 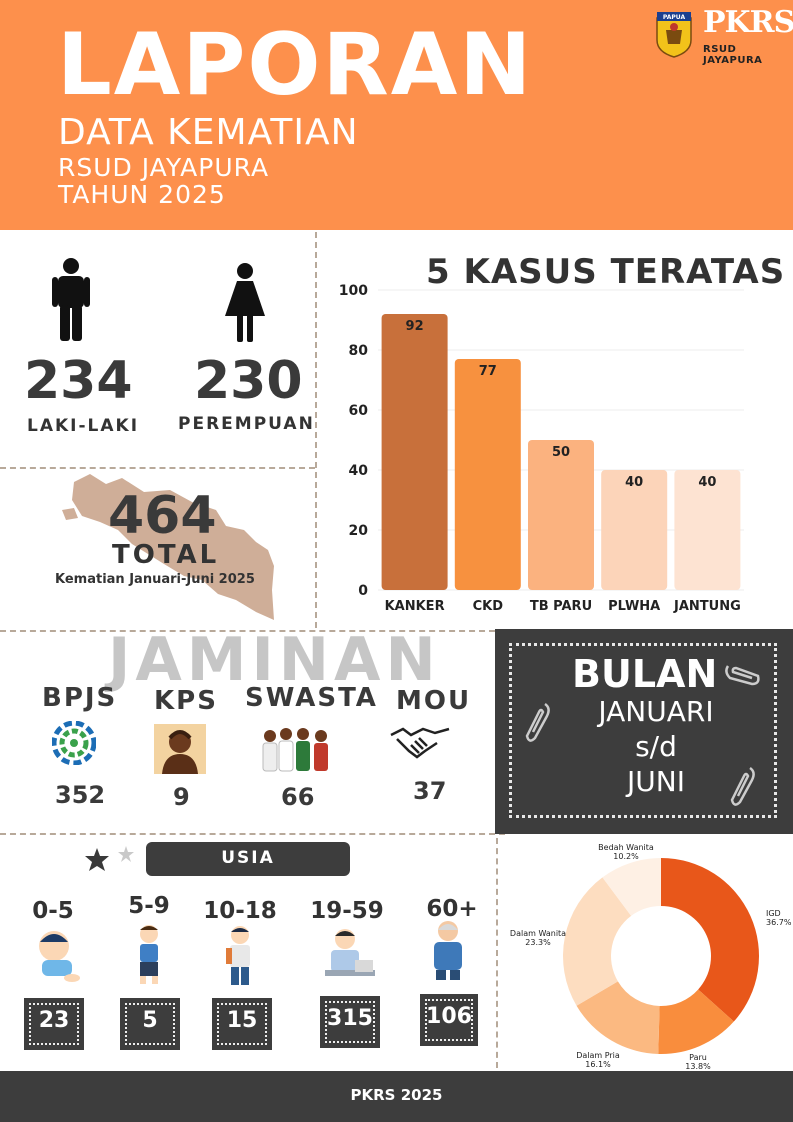 What do you see at coordinates (297, 751) in the screenshot?
I see `group-people-icon` at bounding box center [297, 751].